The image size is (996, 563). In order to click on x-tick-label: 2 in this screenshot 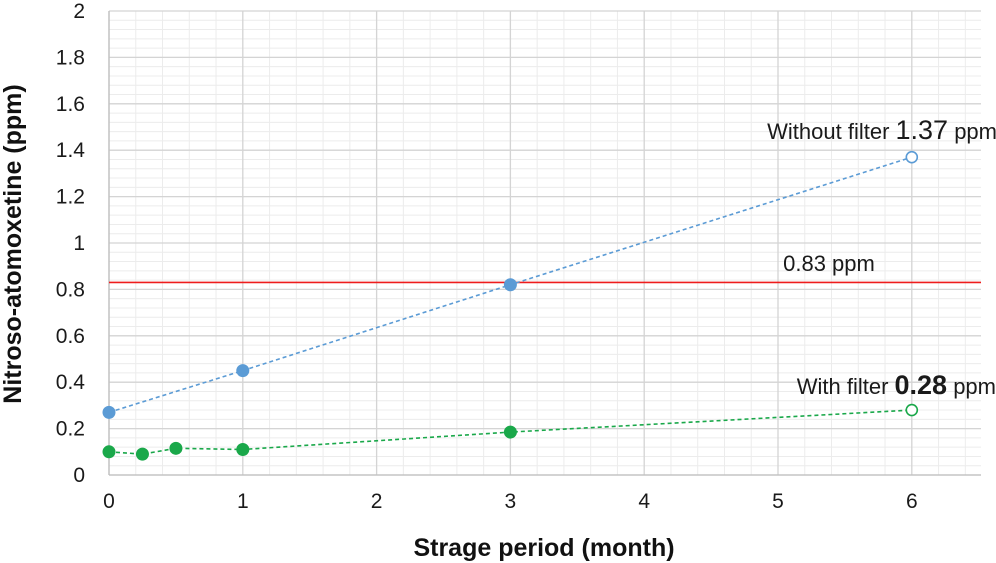, I will do `click(377, 501)`.